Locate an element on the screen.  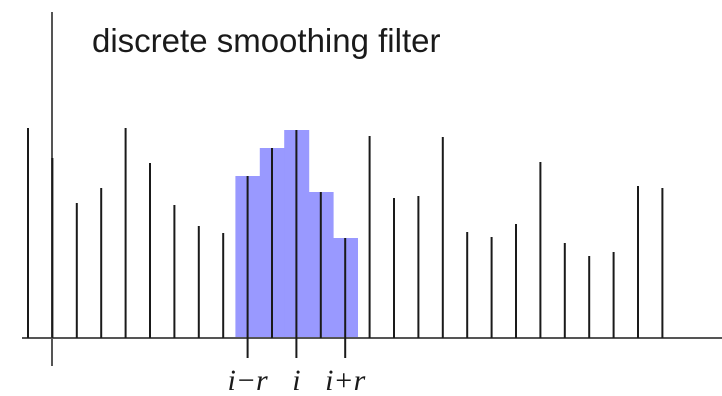
index-label-i-plus-r: i+r is located at coordinates (345, 380).